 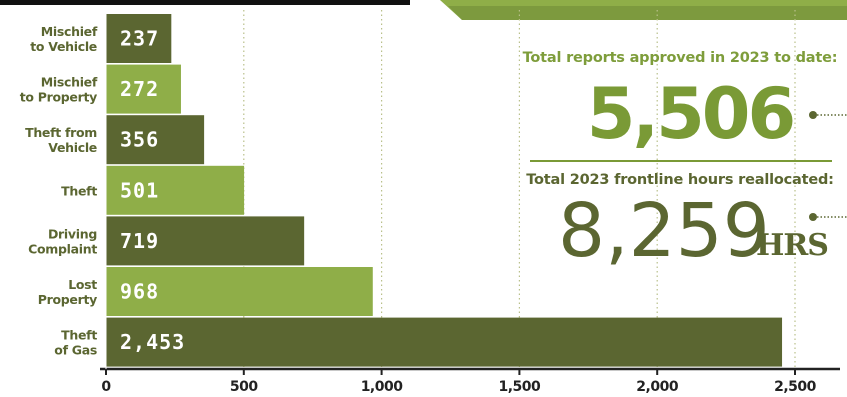 What do you see at coordinates (205, 2) in the screenshot?
I see `header-black-bar` at bounding box center [205, 2].